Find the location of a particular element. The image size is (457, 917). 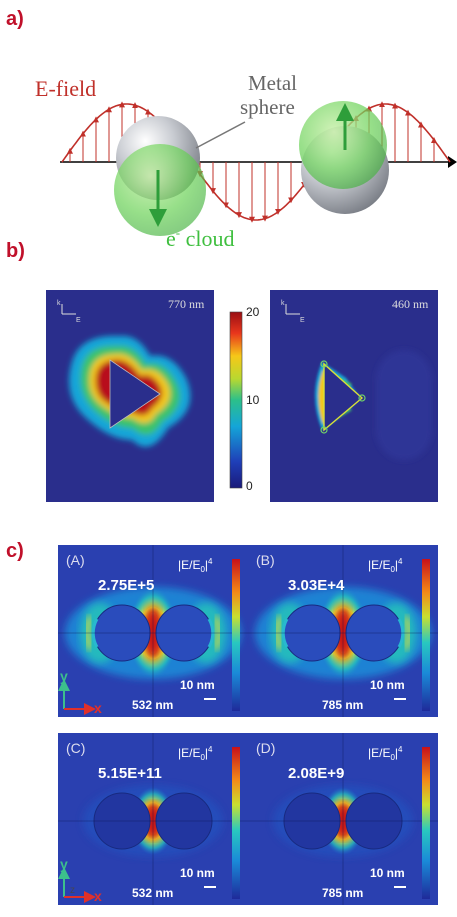

left-k-e-axes-icon is located at coordinates (68, 309).